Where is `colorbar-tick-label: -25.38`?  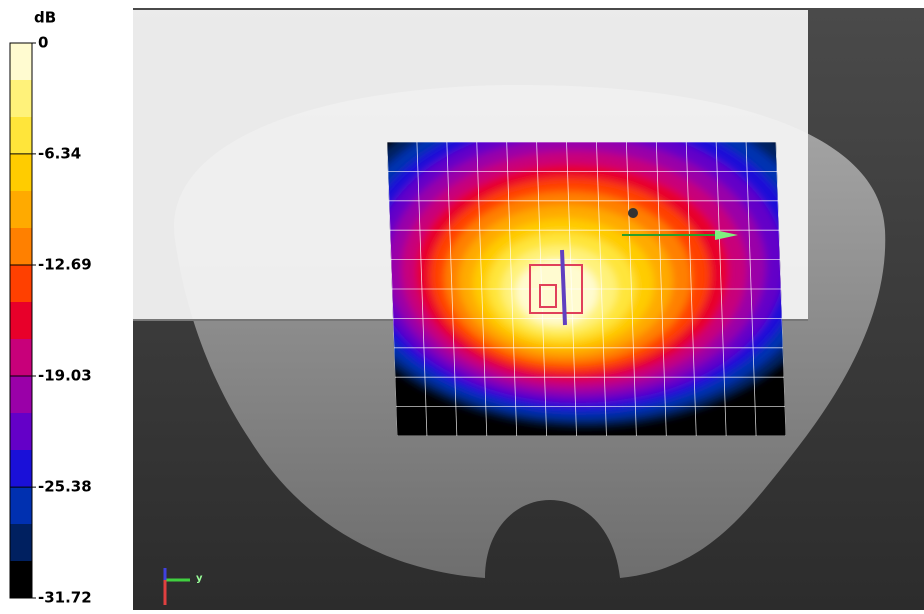 colorbar-tick-label: -25.38 is located at coordinates (65, 487).